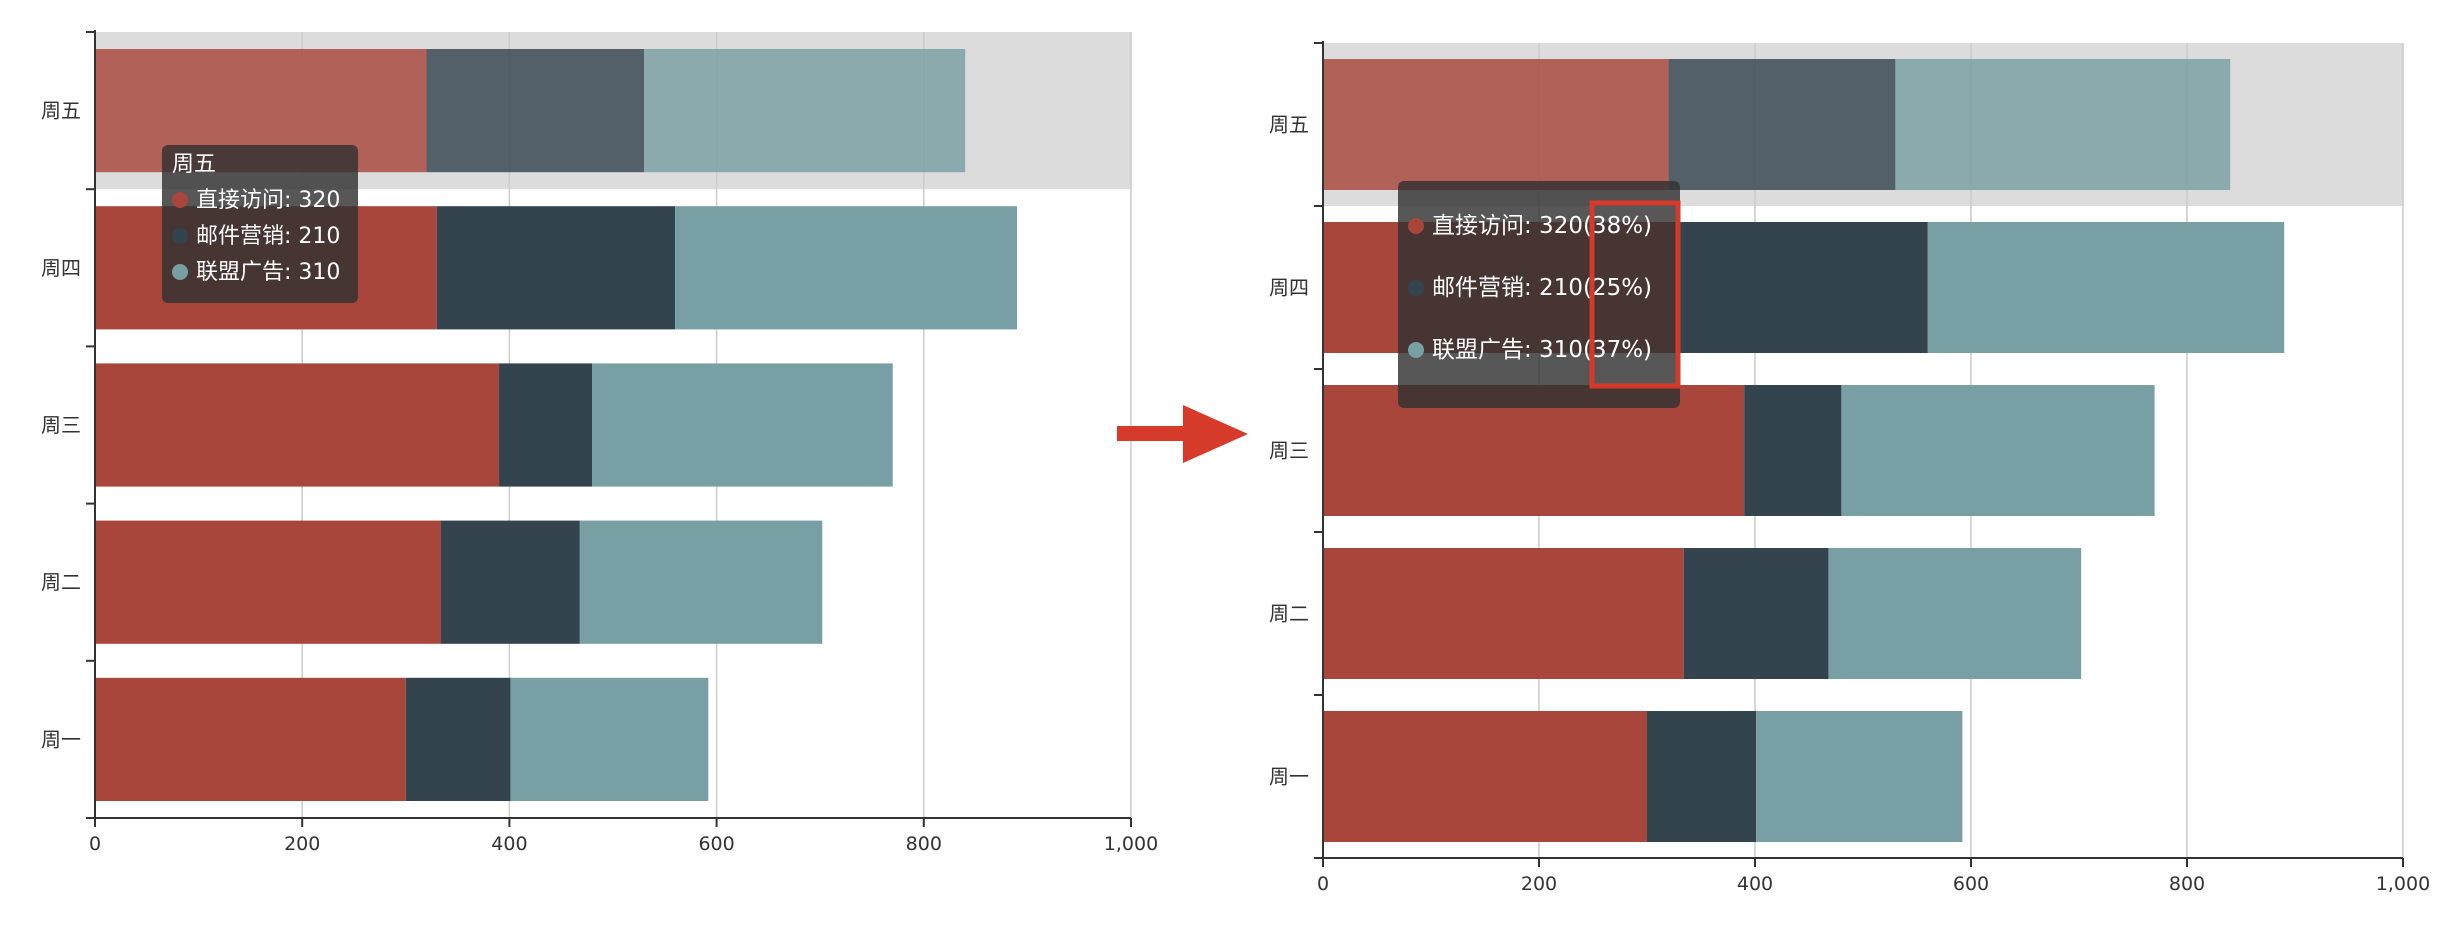 This screenshot has height=928, width=2454. Describe the element at coordinates (194, 164) in the screenshot. I see `tooltip-title: 周五` at that location.